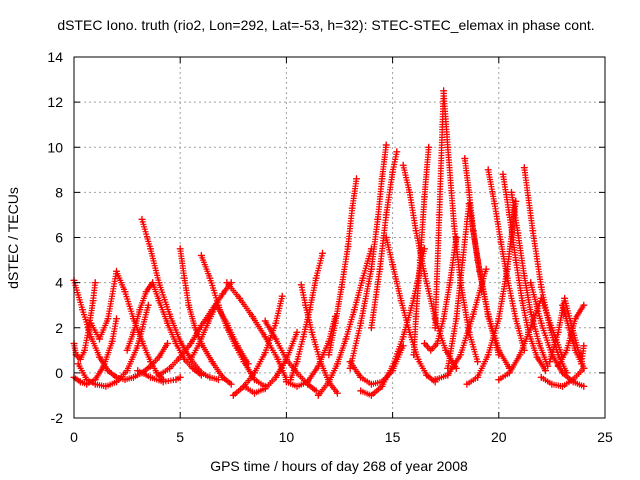 The image size is (640, 480). Describe the element at coordinates (393, 437) in the screenshot. I see `x-tick-label: 15` at that location.